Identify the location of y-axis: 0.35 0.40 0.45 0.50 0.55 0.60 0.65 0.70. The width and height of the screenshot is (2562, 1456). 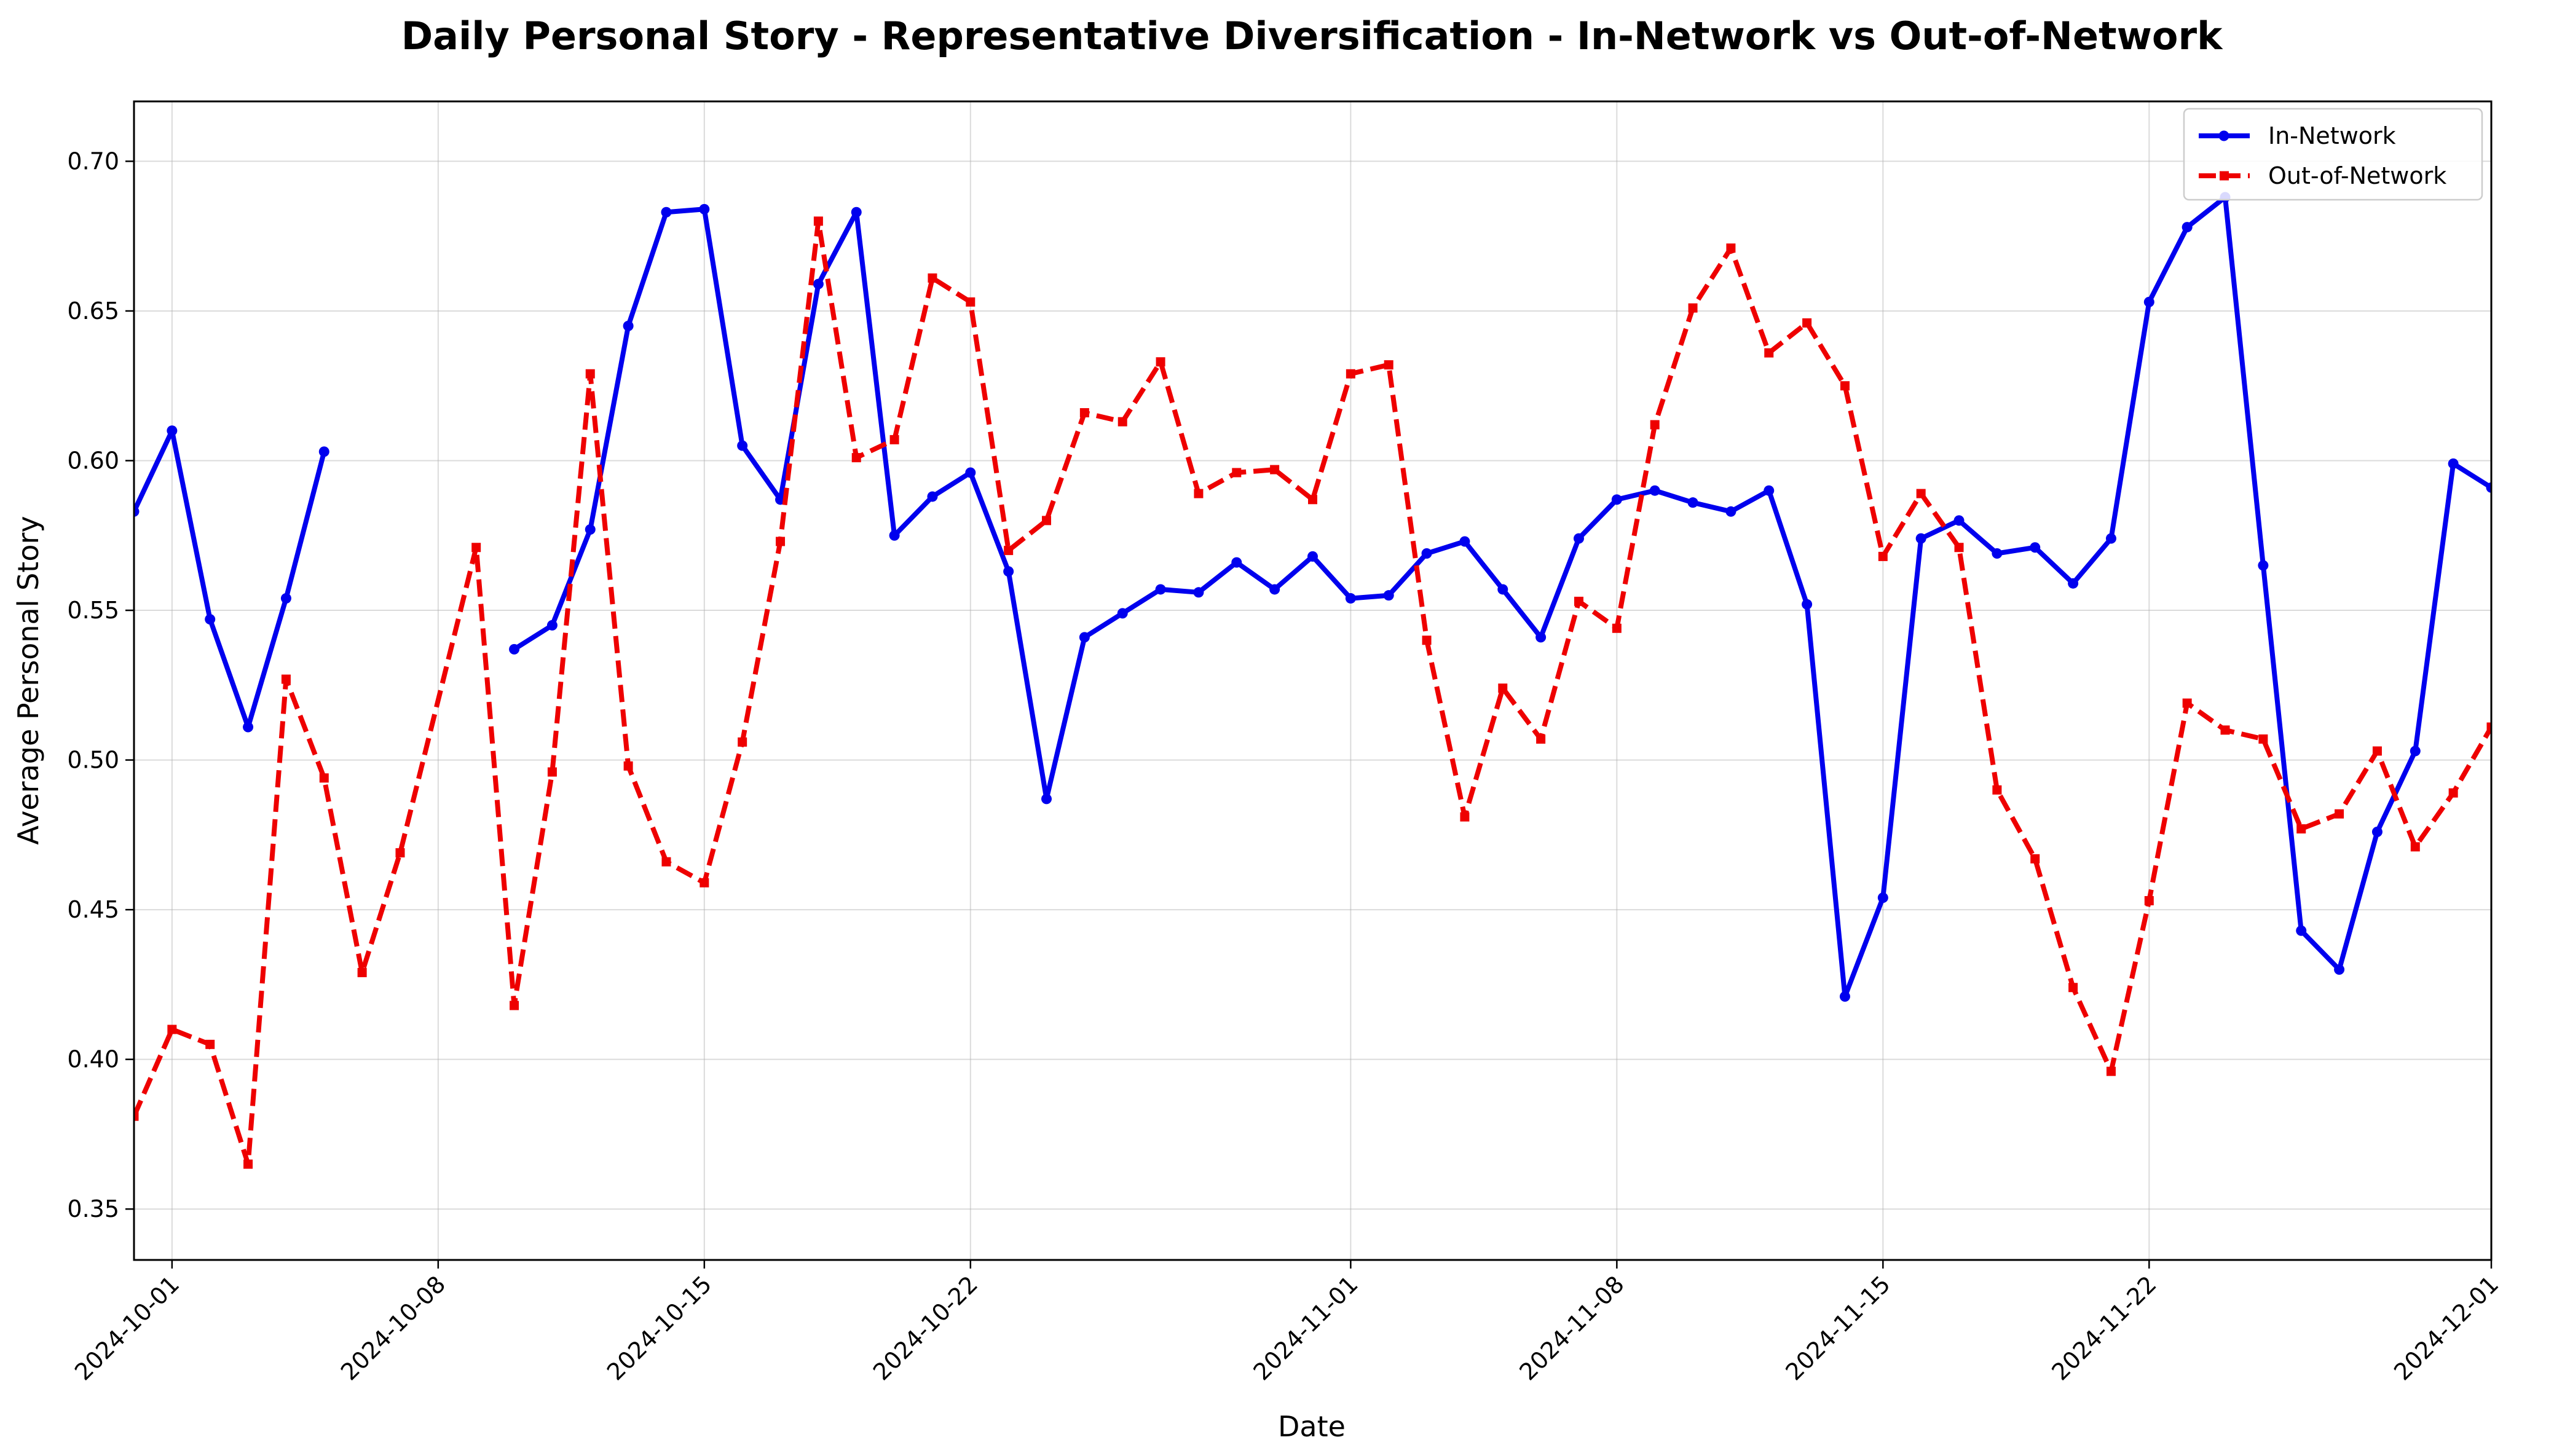
(100, 685).